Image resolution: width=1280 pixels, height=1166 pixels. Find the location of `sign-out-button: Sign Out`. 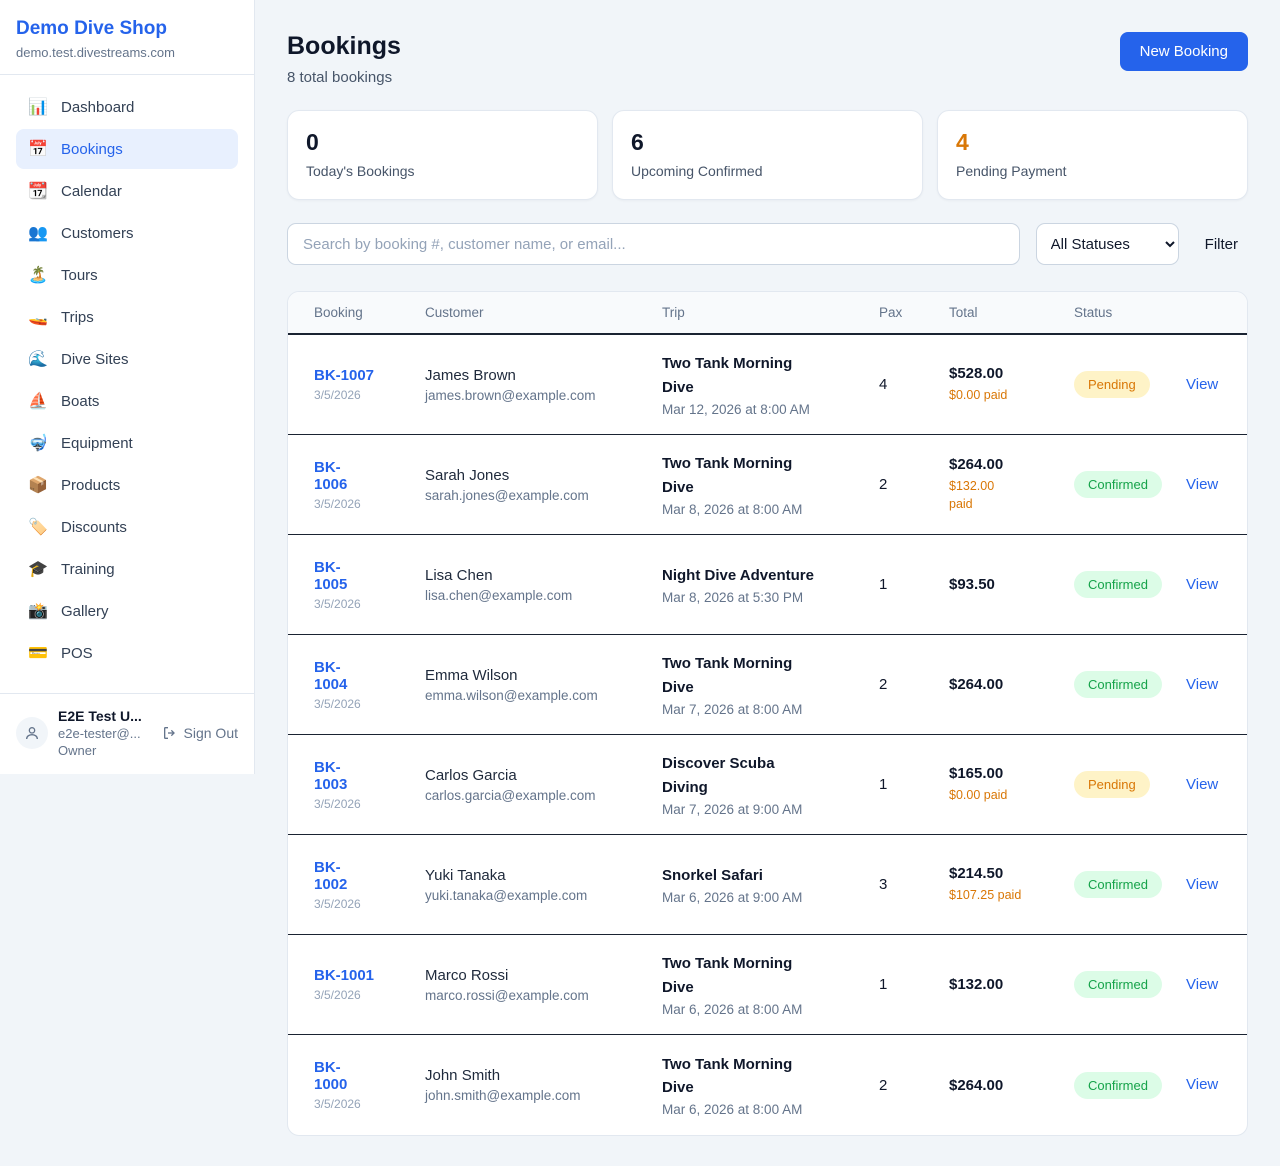

sign-out-button: Sign Out is located at coordinates (200, 733).